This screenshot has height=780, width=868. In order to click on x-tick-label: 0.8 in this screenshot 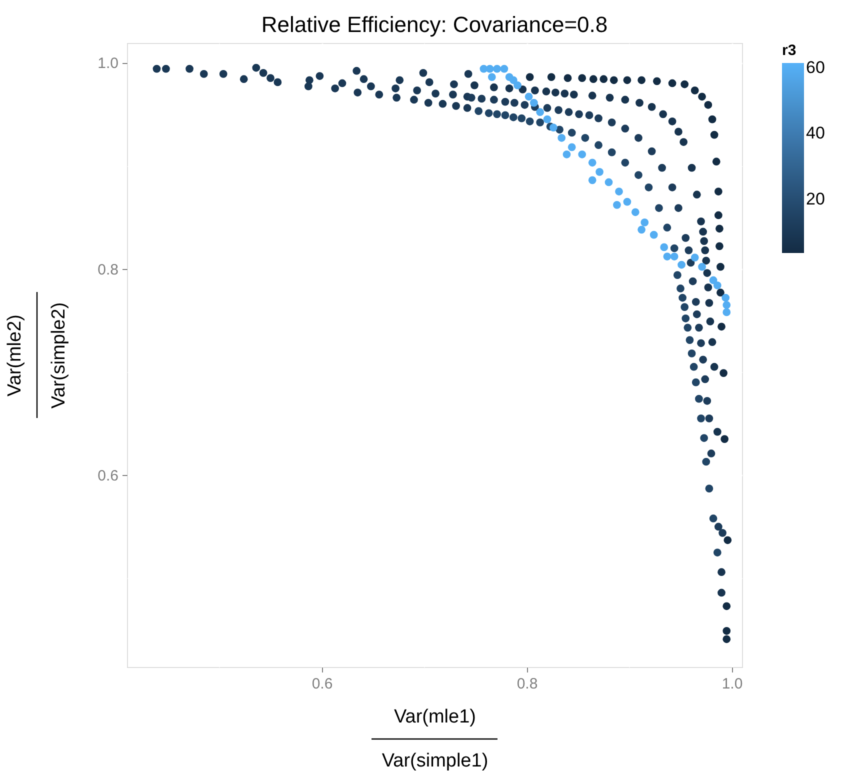, I will do `click(527, 684)`.